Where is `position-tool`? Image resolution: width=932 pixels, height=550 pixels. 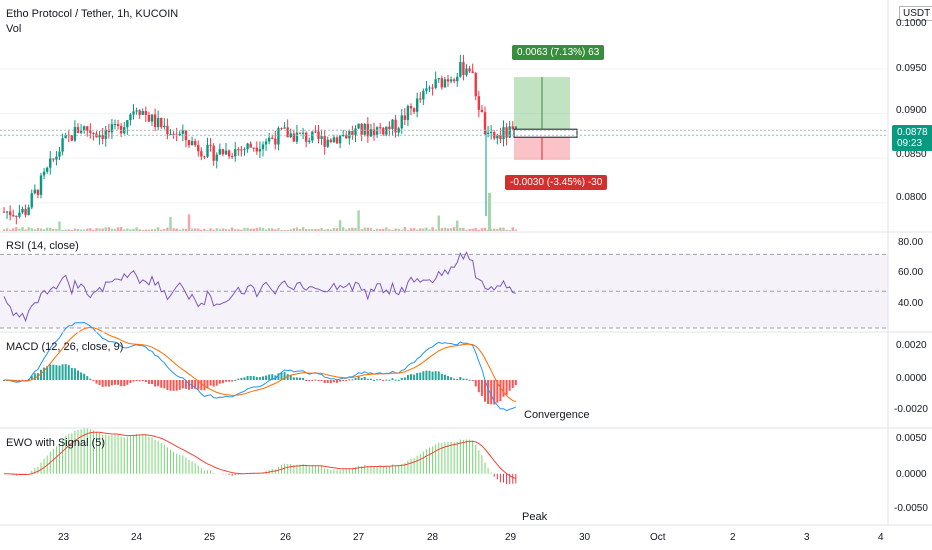 position-tool is located at coordinates (444, 118).